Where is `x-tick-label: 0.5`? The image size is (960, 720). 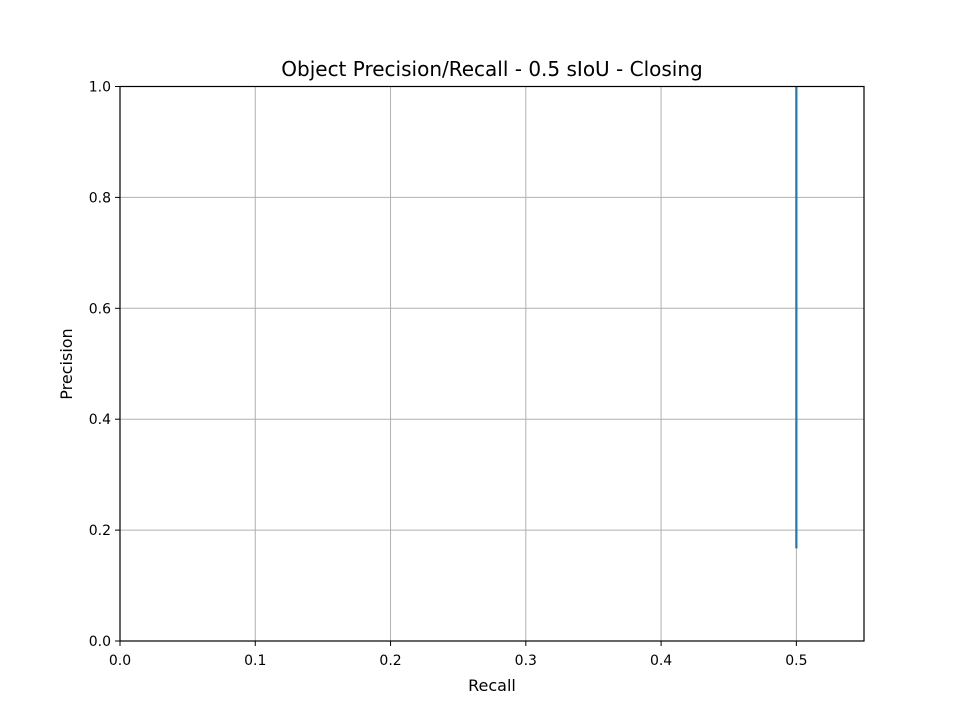
x-tick-label: 0.5 is located at coordinates (796, 661).